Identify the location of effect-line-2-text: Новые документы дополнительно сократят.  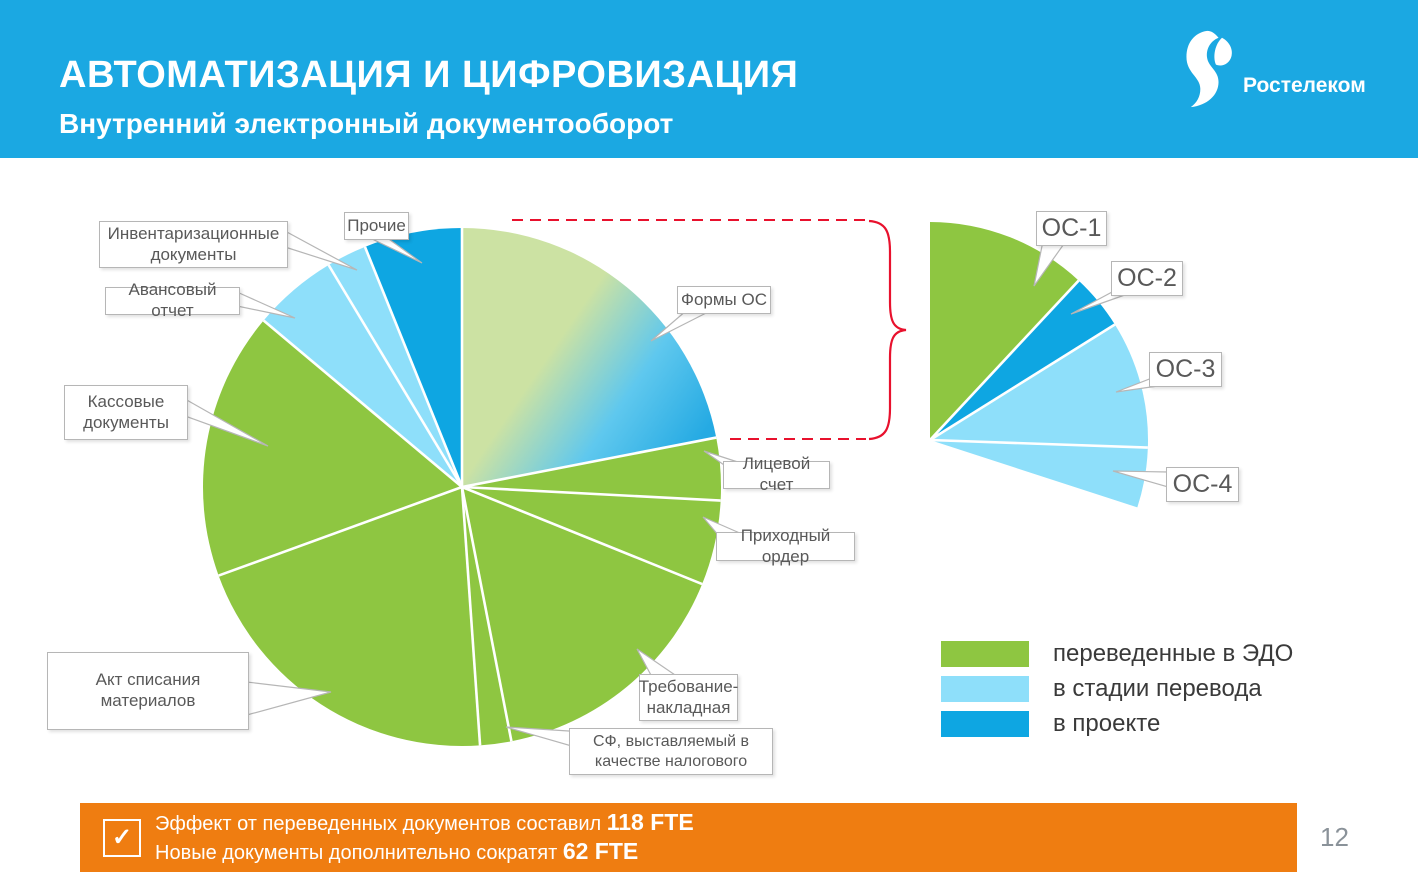
(359, 852).